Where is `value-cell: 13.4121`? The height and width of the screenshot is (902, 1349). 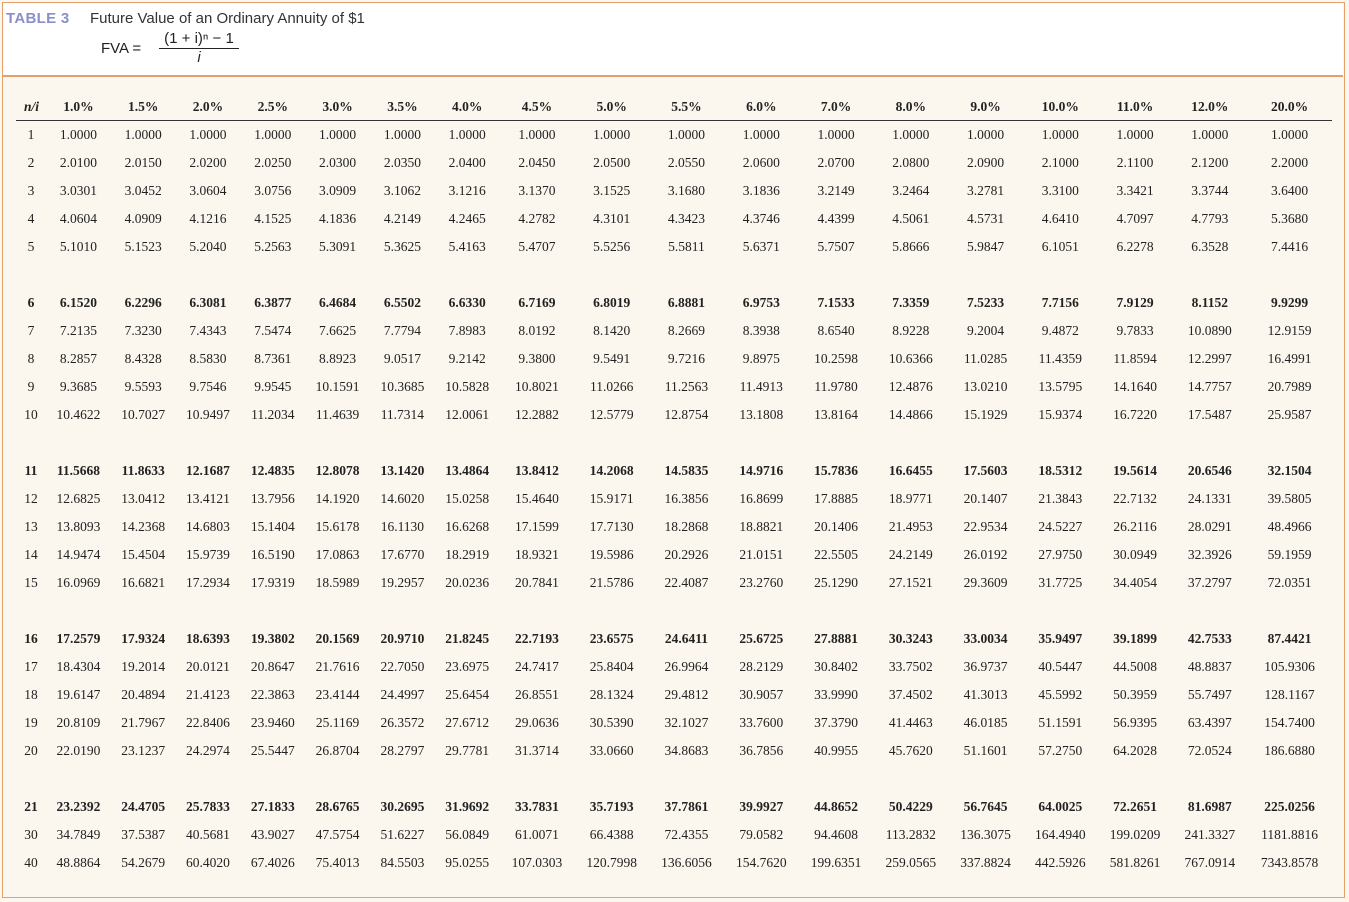
value-cell: 13.4121 is located at coordinates (208, 498).